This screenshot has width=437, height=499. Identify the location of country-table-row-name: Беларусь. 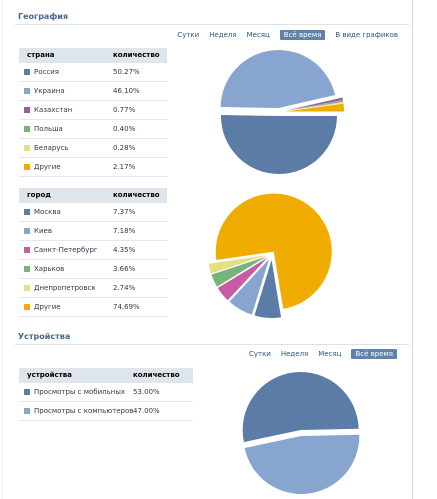
(51, 148).